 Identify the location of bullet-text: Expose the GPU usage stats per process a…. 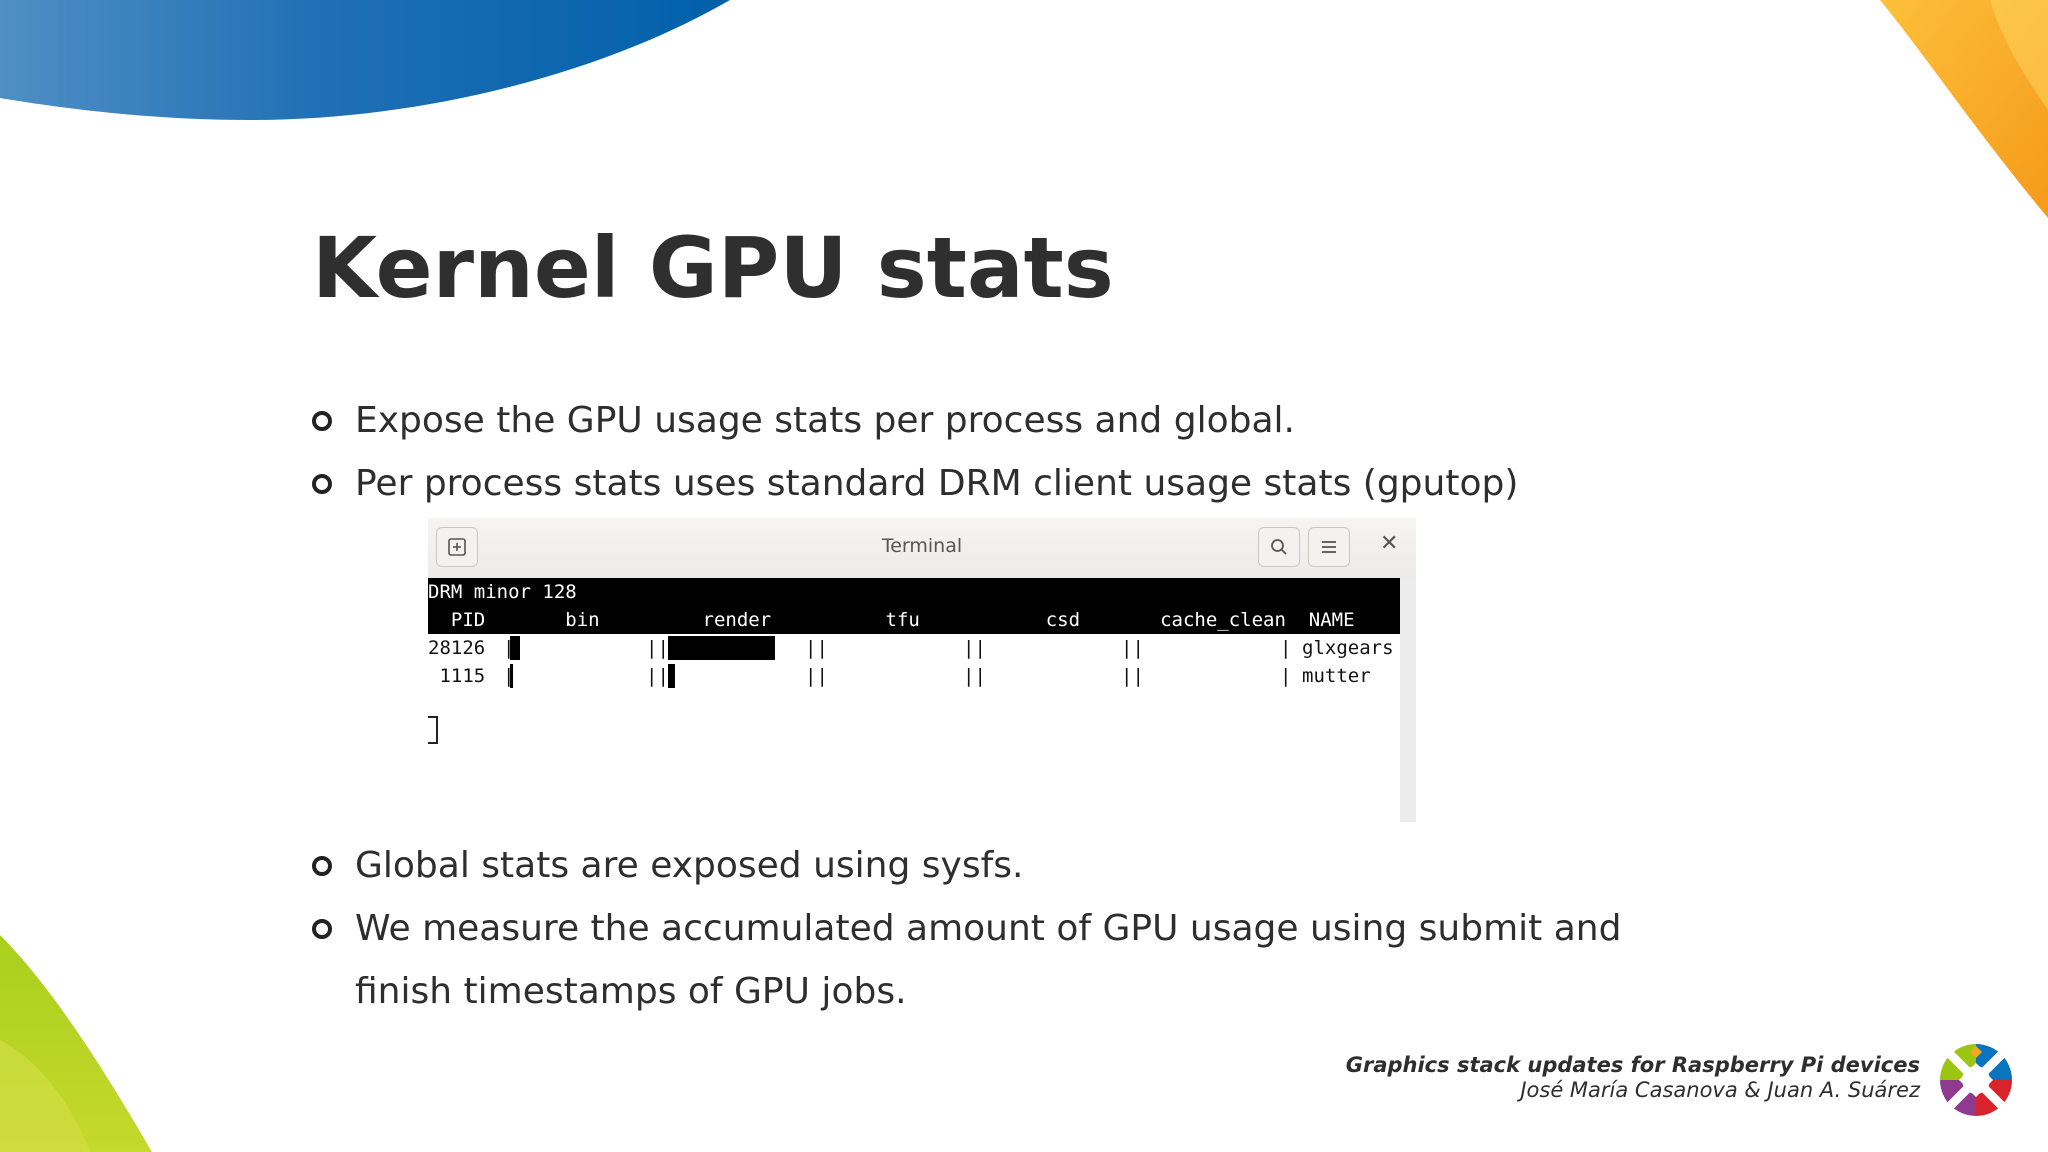
(825, 420).